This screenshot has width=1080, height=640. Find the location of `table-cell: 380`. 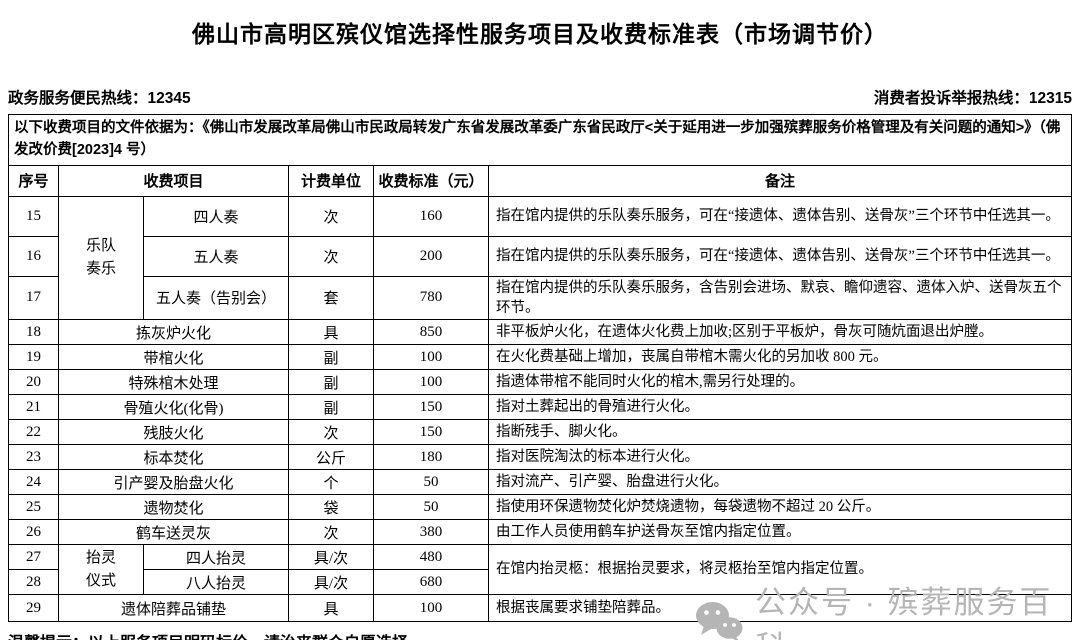

table-cell: 380 is located at coordinates (431, 532).